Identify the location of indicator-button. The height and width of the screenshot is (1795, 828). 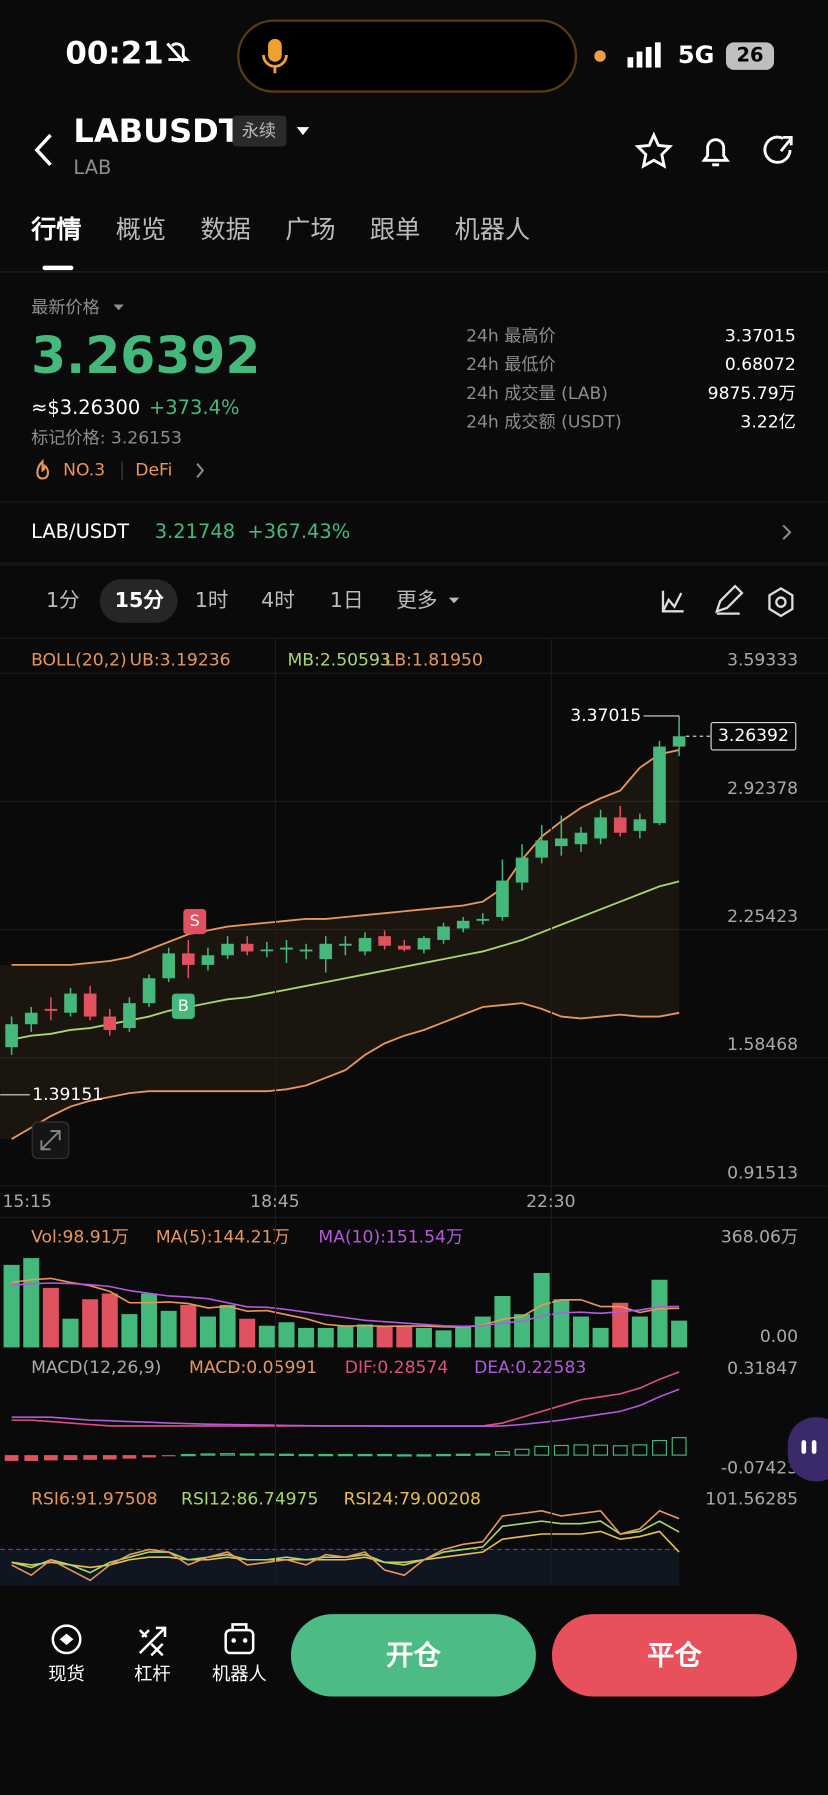
(672, 601).